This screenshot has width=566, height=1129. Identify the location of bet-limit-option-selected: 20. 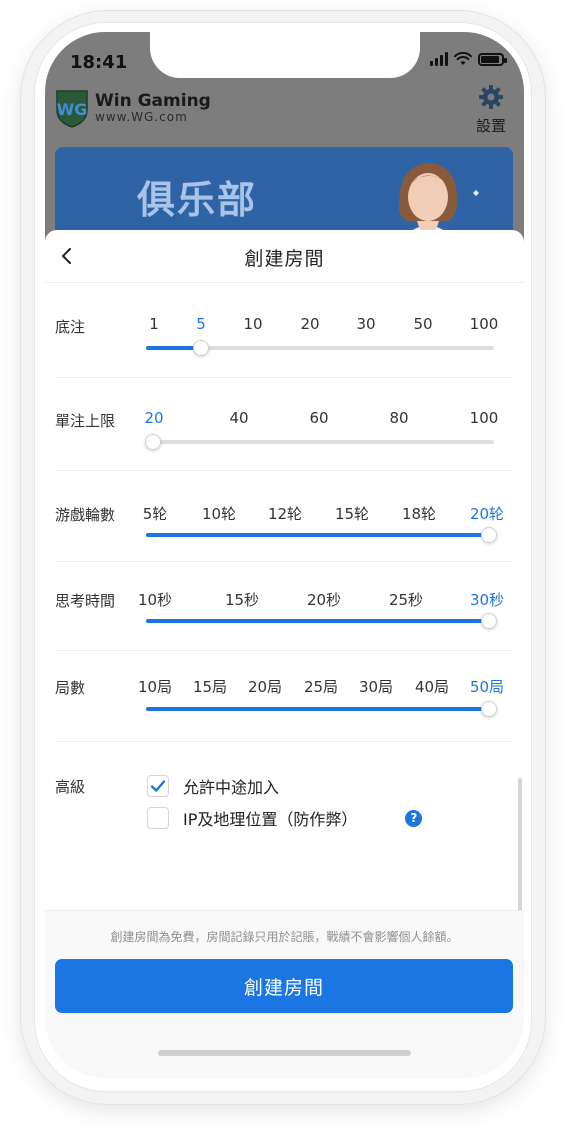
(154, 418).